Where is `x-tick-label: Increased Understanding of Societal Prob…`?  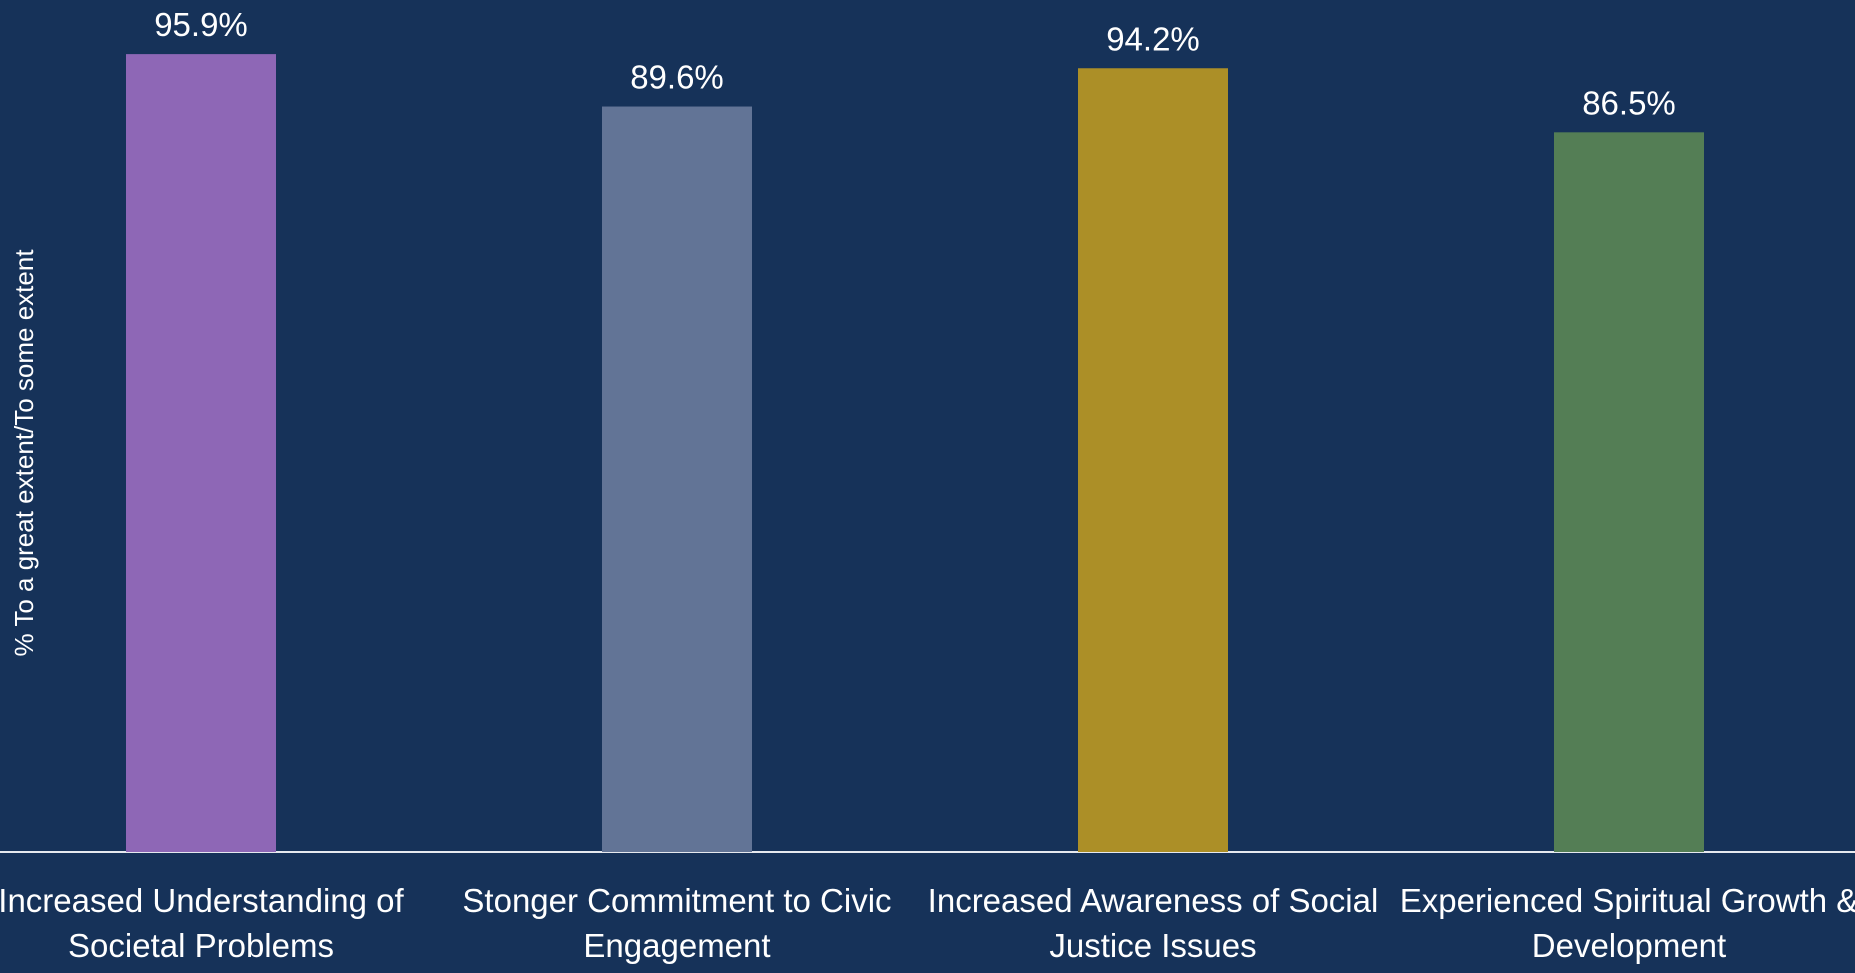 x-tick-label: Increased Understanding of Societal Prob… is located at coordinates (202, 923).